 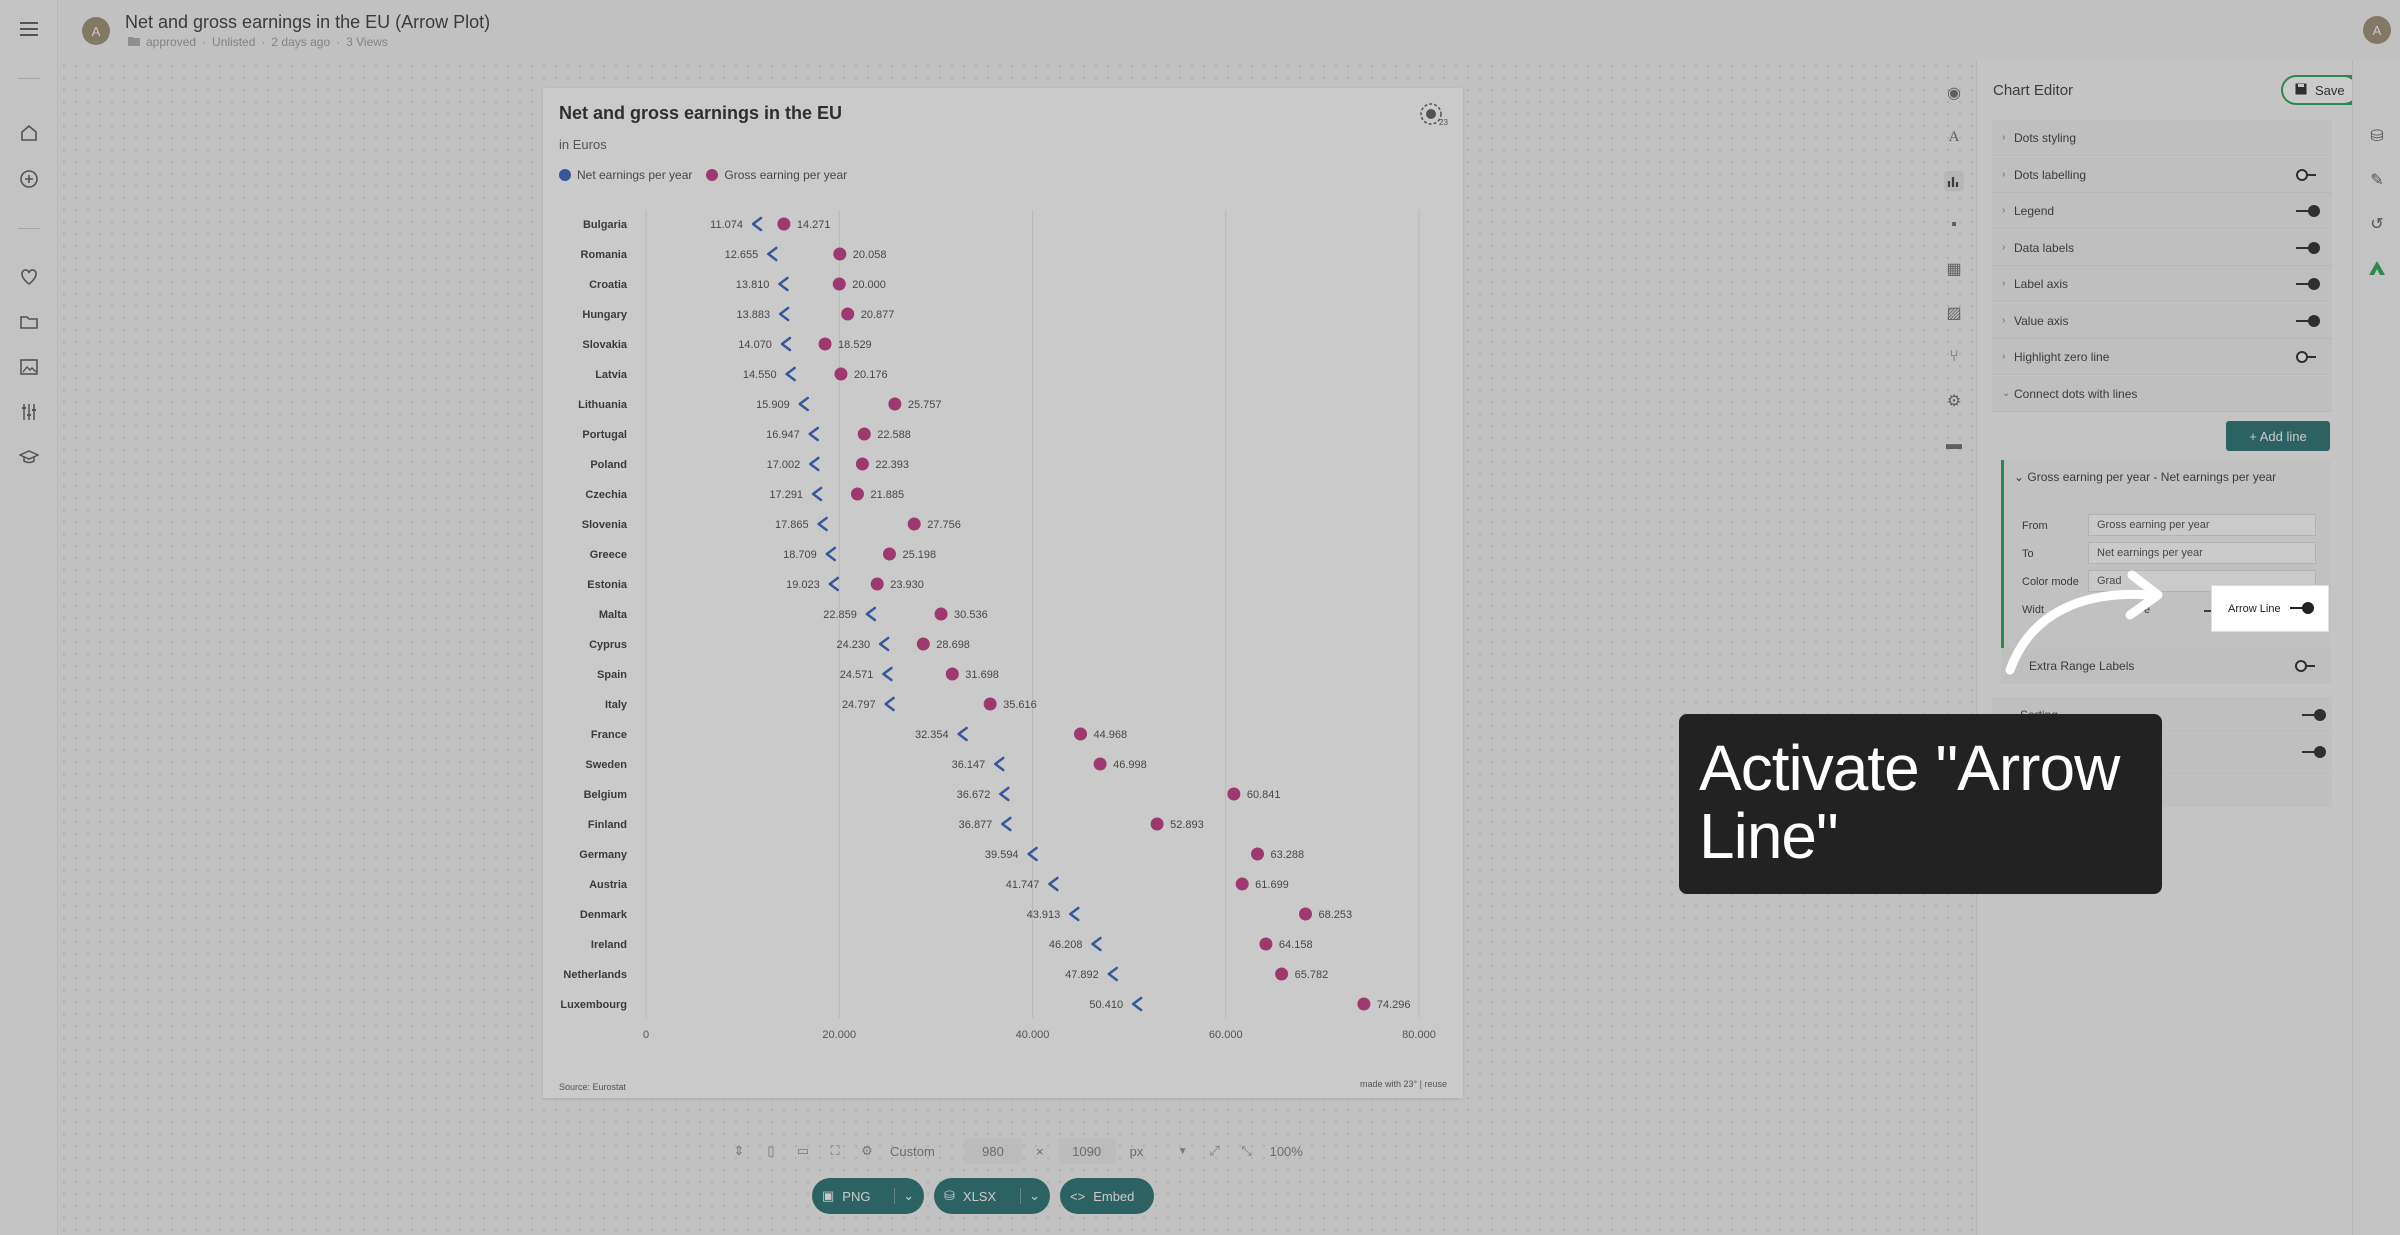 What do you see at coordinates (2041, 320) in the screenshot?
I see `section-label: Value axis` at bounding box center [2041, 320].